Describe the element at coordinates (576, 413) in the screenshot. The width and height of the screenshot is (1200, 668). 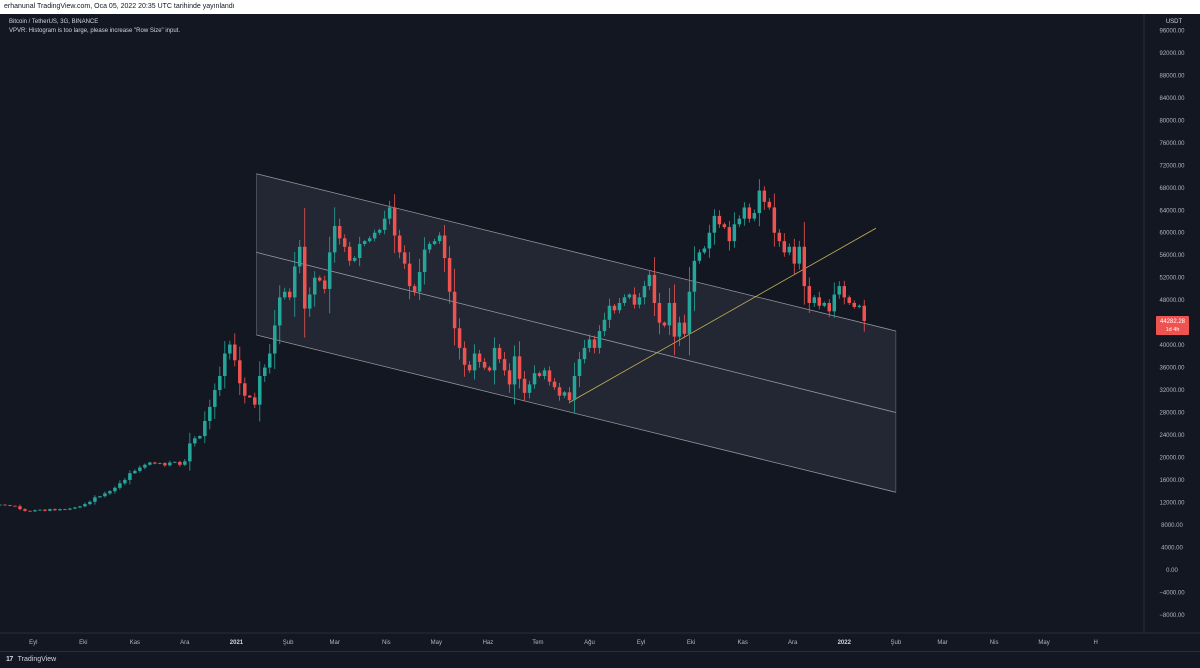
I see `channel-lower-line` at that location.